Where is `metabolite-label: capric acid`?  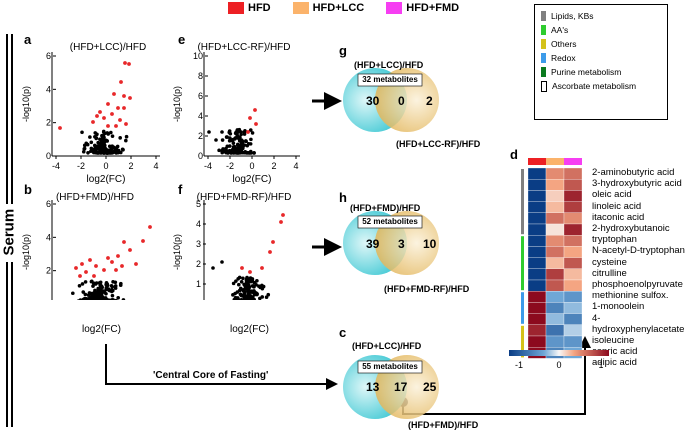
metabolite-label: capric acid is located at coordinates (615, 352).